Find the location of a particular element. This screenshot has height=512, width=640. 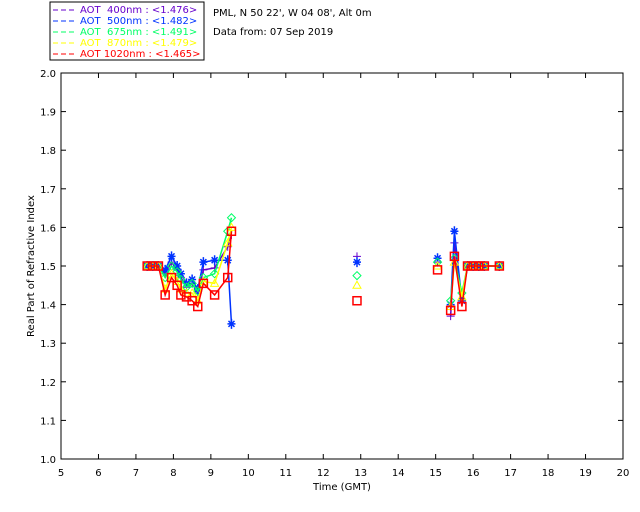

legend-entry: AOT 400nm : <1.476> is located at coordinates (138, 10).